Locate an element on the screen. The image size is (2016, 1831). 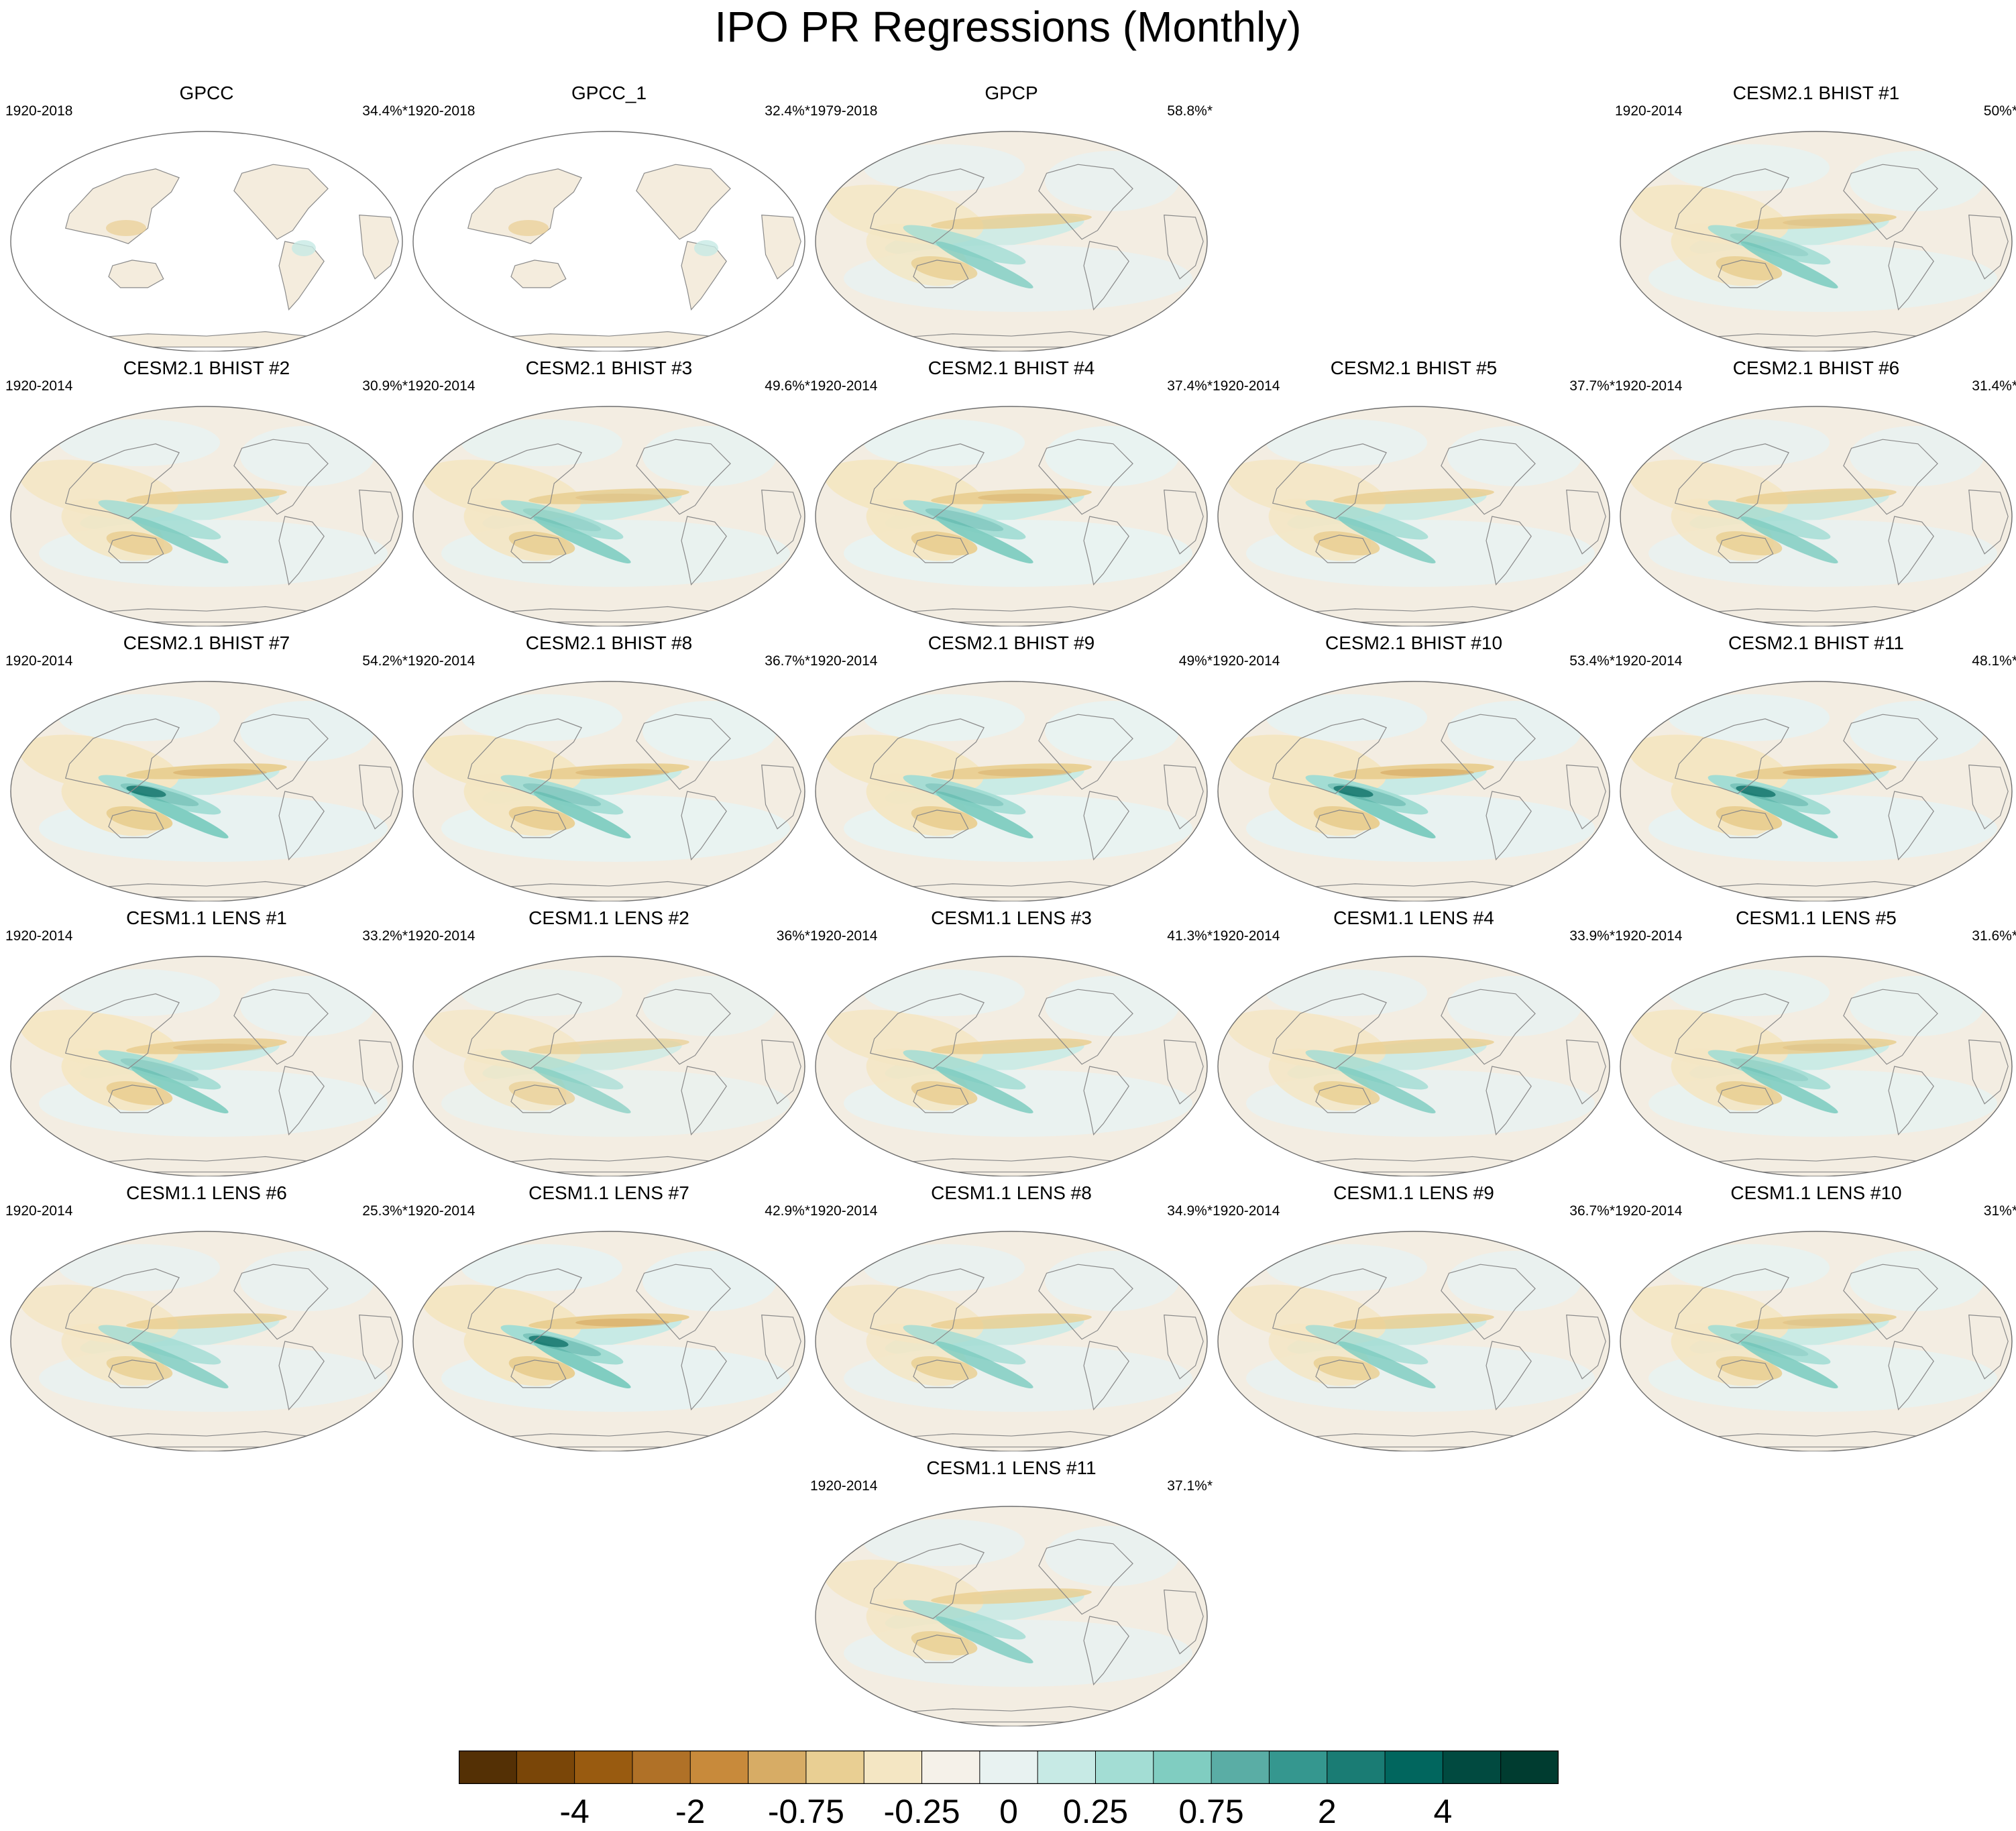
map-panel: CESM1.1 LENS #6 1920-2014 25.3%* is located at coordinates (206, 1317).